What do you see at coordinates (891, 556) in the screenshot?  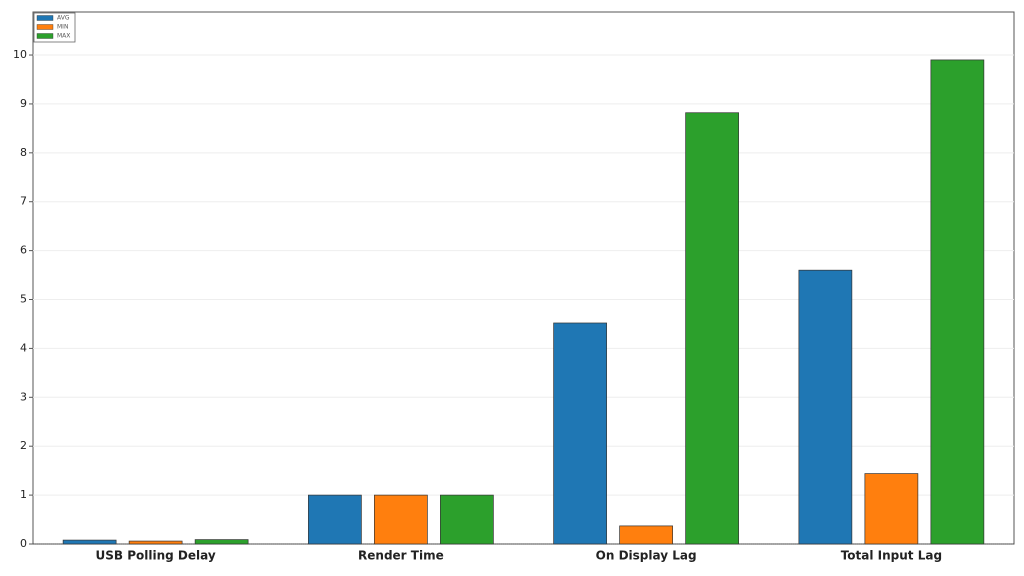 I see `x-tick-label: Total Input Lag` at bounding box center [891, 556].